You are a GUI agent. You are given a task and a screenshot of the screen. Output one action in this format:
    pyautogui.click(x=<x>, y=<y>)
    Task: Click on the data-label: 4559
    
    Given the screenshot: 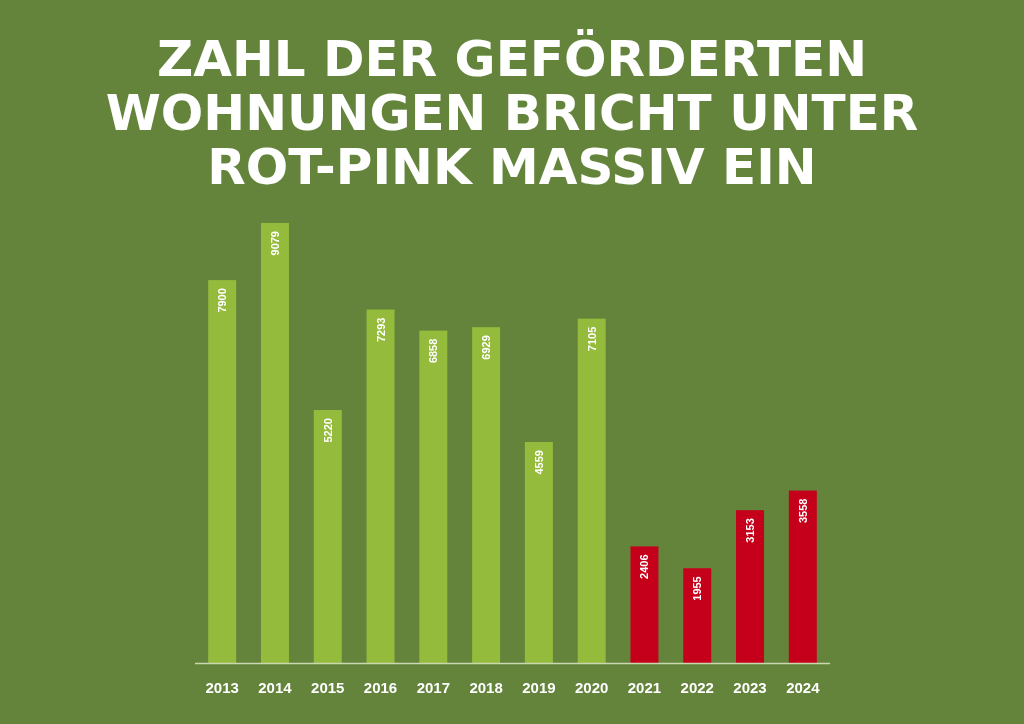 What is the action you would take?
    pyautogui.click(x=538, y=462)
    